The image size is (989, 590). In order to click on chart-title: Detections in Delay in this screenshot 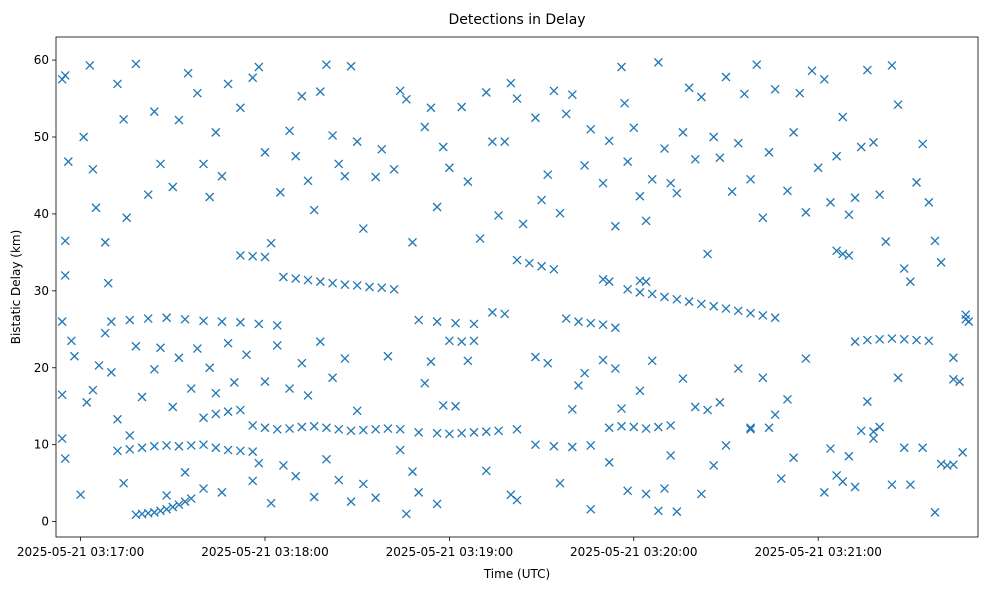, I will do `click(516, 20)`.